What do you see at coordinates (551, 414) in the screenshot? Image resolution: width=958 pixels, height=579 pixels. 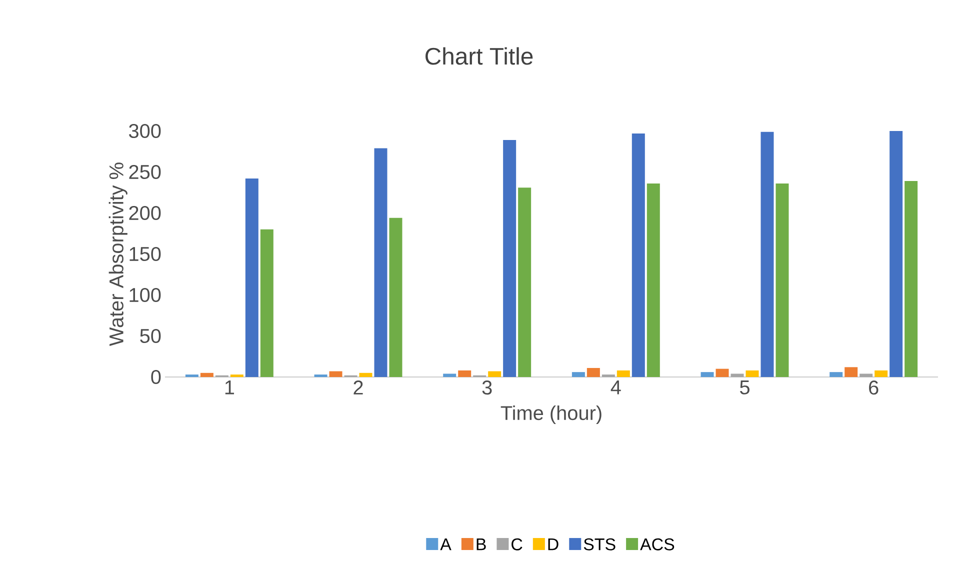 I see `x-axis-title: Time (hour)` at bounding box center [551, 414].